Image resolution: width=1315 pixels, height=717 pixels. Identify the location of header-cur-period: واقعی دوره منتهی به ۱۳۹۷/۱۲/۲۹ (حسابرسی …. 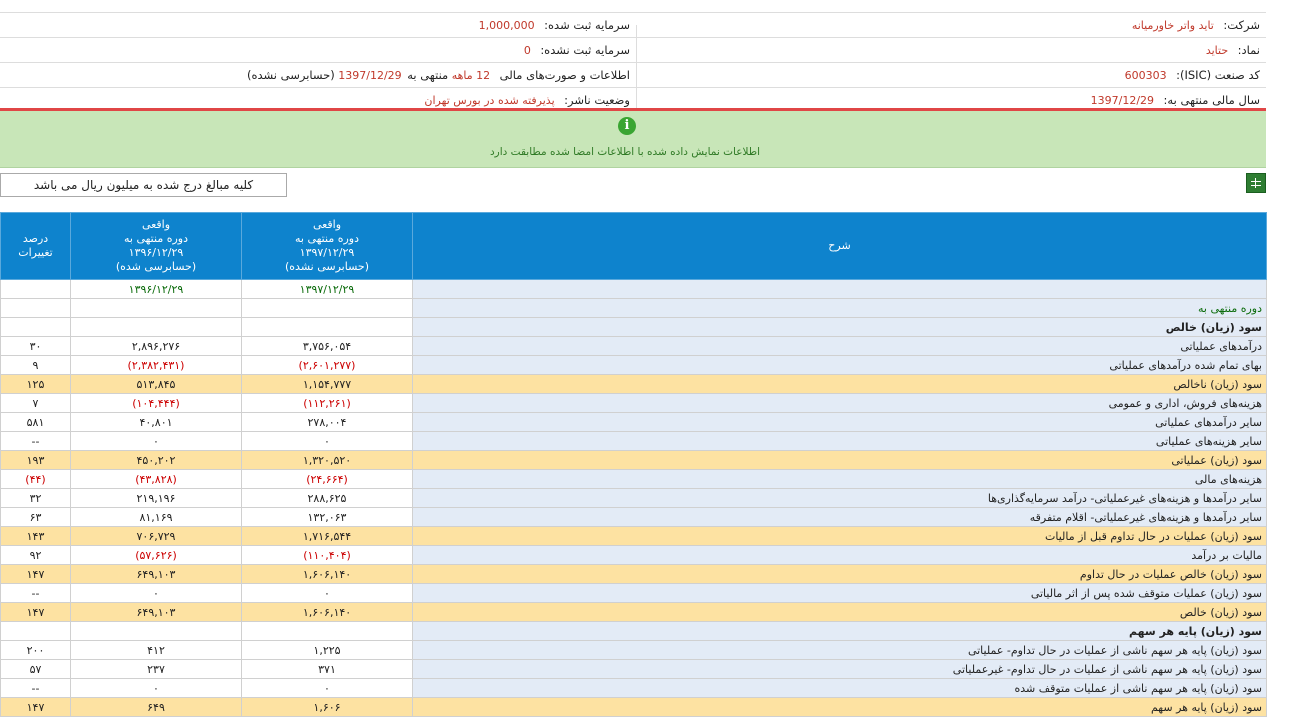
(327, 246).